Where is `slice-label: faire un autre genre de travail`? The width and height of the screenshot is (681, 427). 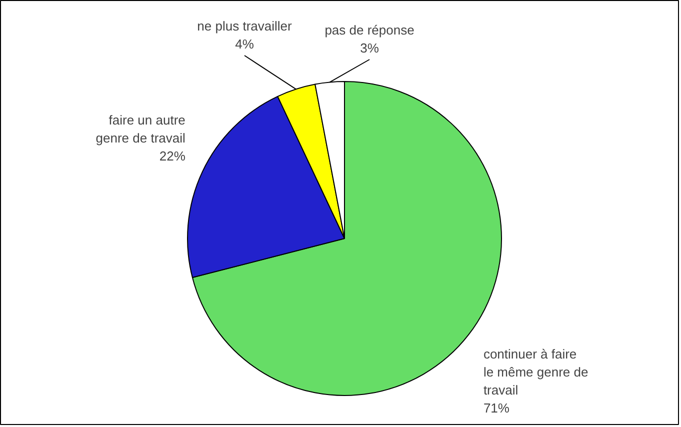
slice-label: faire un autre genre de travail is located at coordinates (141, 129).